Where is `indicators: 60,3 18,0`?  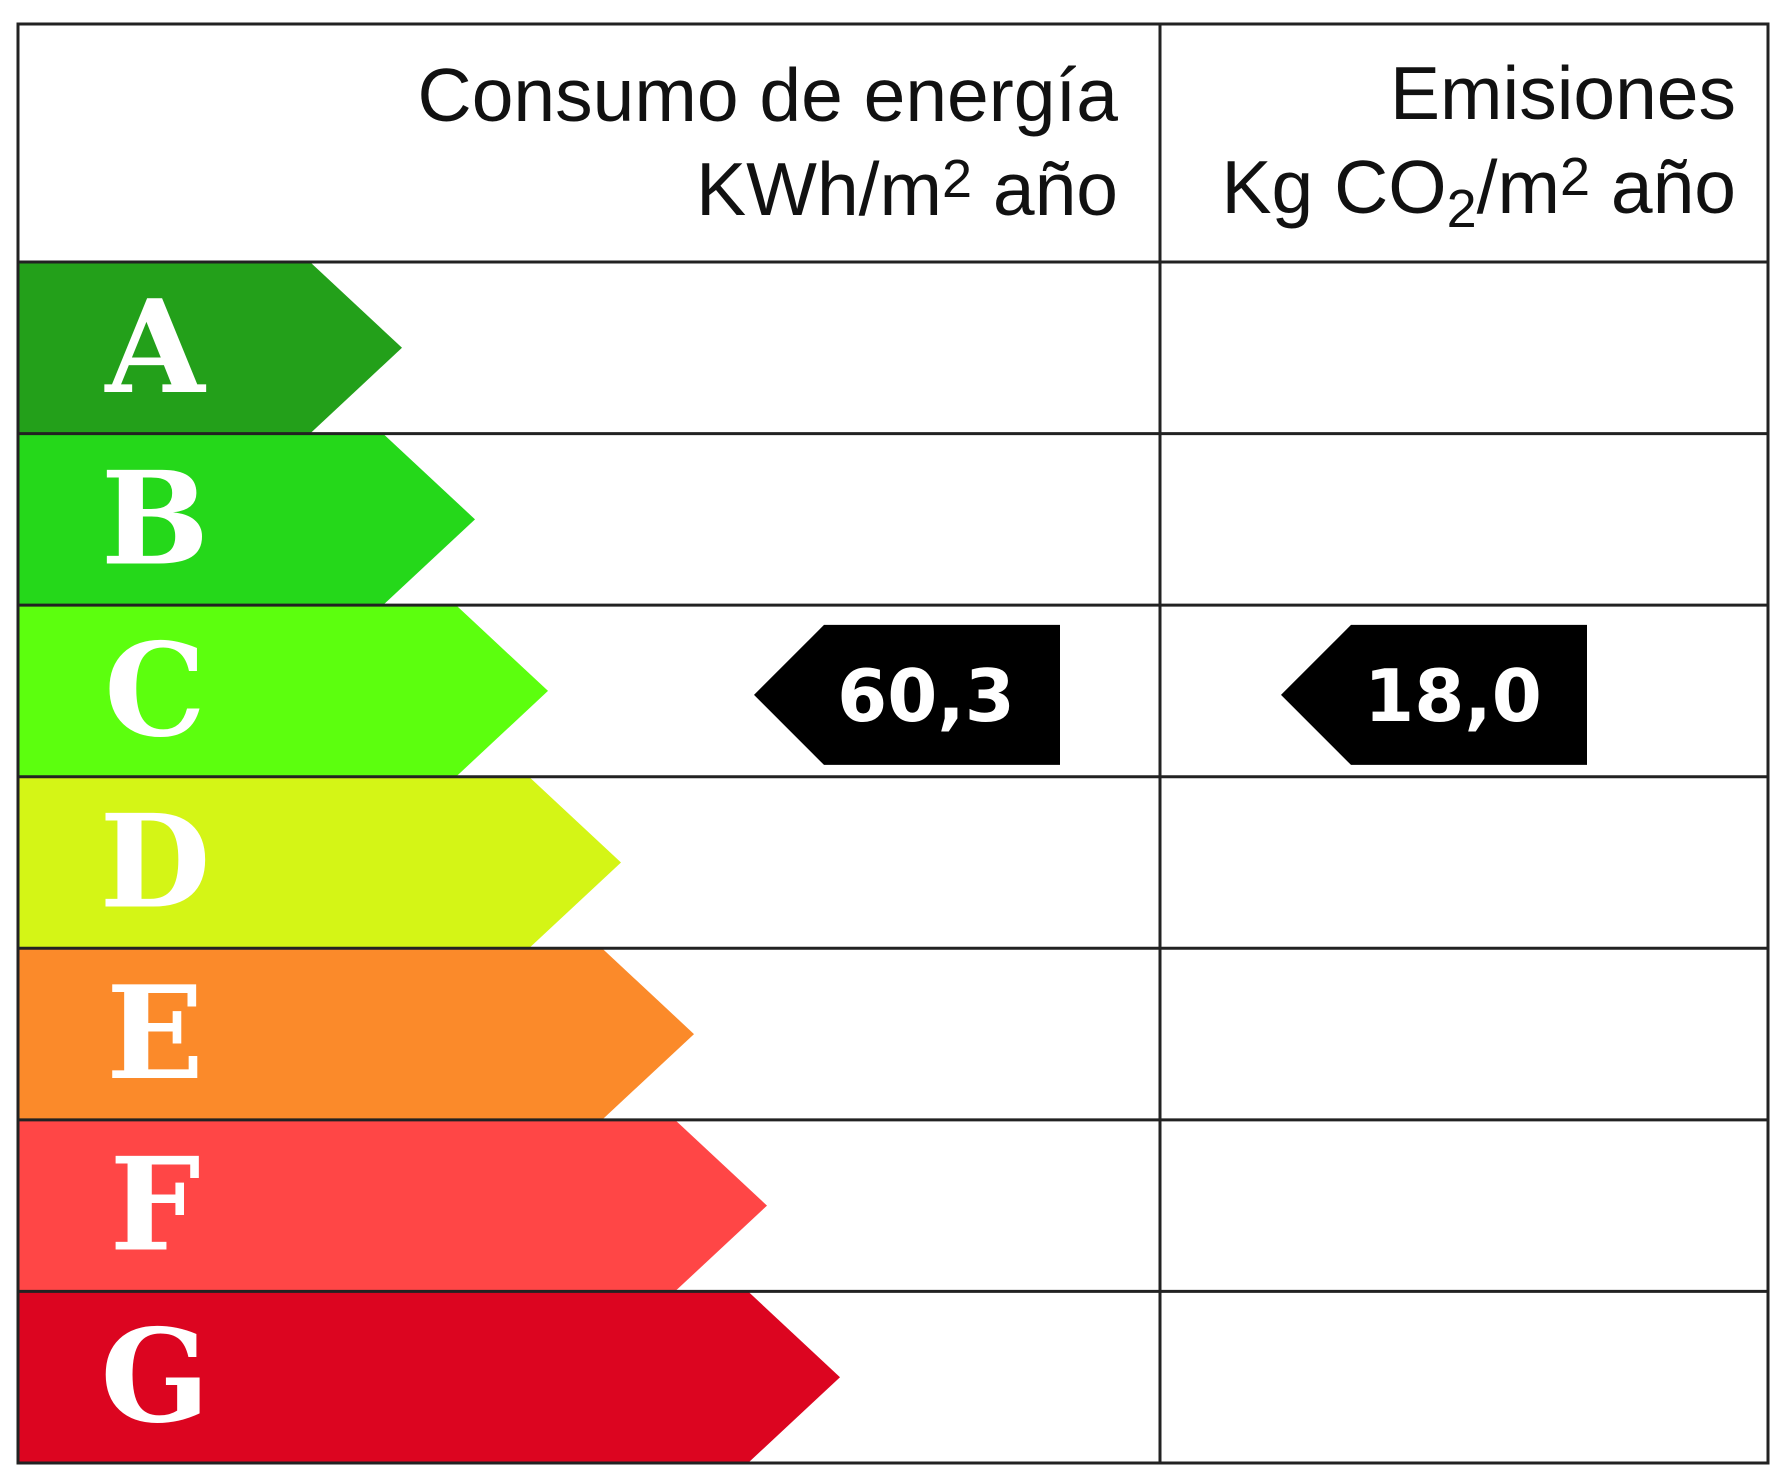 indicators: 60,3 18,0 is located at coordinates (1170, 694).